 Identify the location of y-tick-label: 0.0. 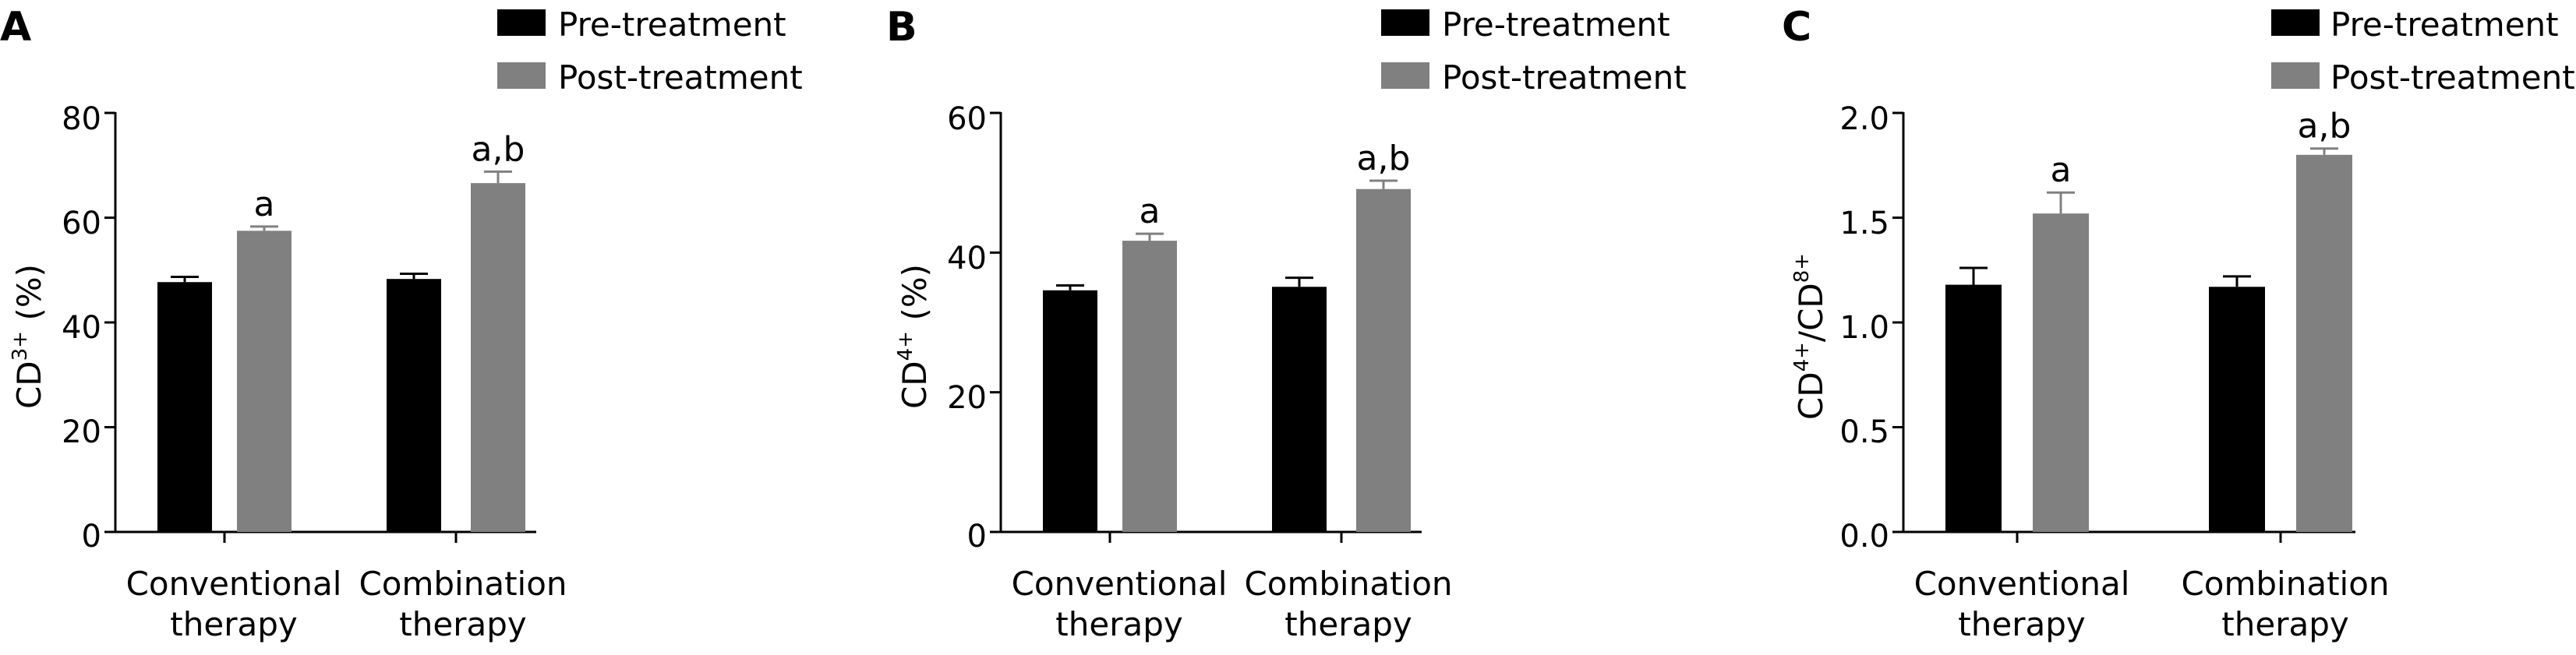
(1864, 537).